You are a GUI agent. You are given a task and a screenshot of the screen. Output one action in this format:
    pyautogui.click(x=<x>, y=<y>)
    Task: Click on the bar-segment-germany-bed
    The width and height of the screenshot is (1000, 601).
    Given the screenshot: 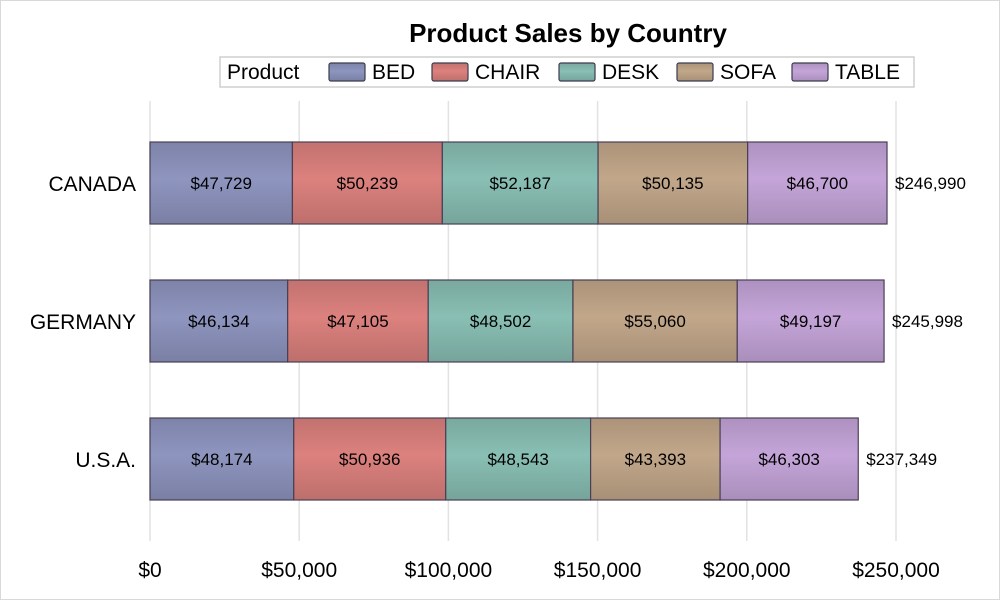 What is the action you would take?
    pyautogui.click(x=219, y=321)
    